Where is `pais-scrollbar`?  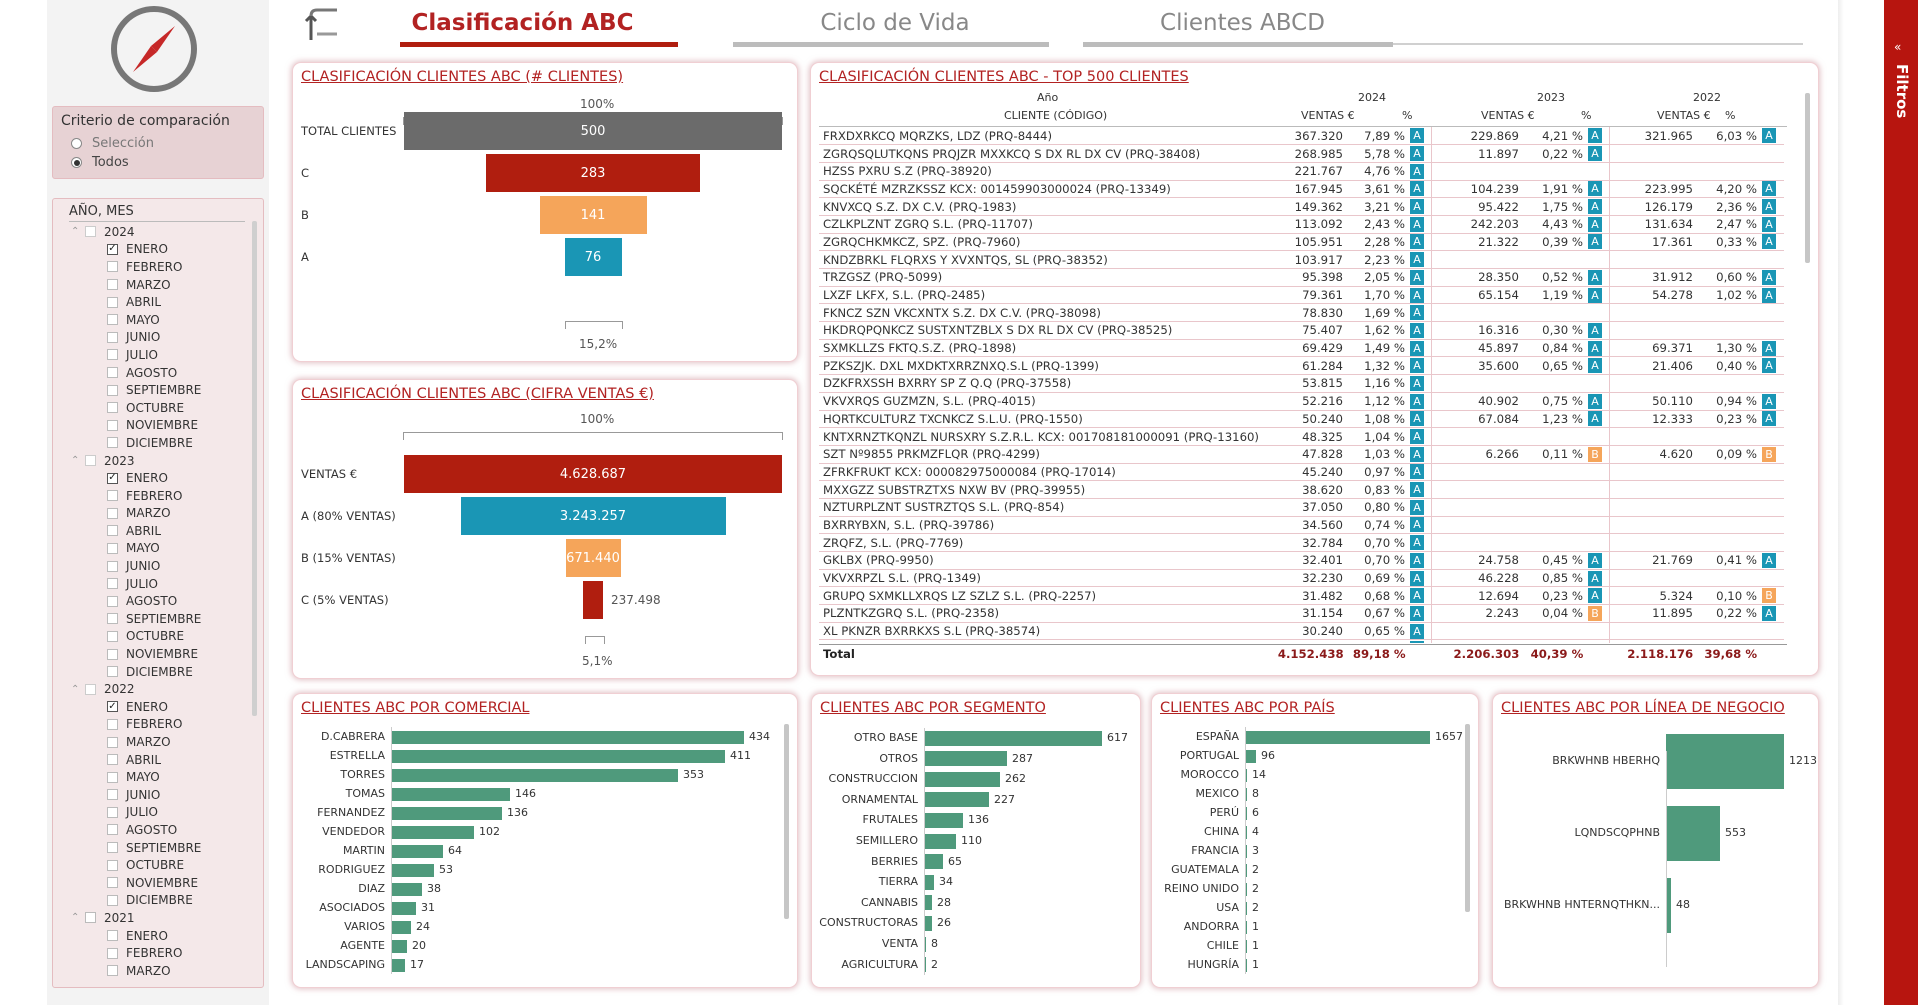
pais-scrollbar is located at coordinates (1467, 818).